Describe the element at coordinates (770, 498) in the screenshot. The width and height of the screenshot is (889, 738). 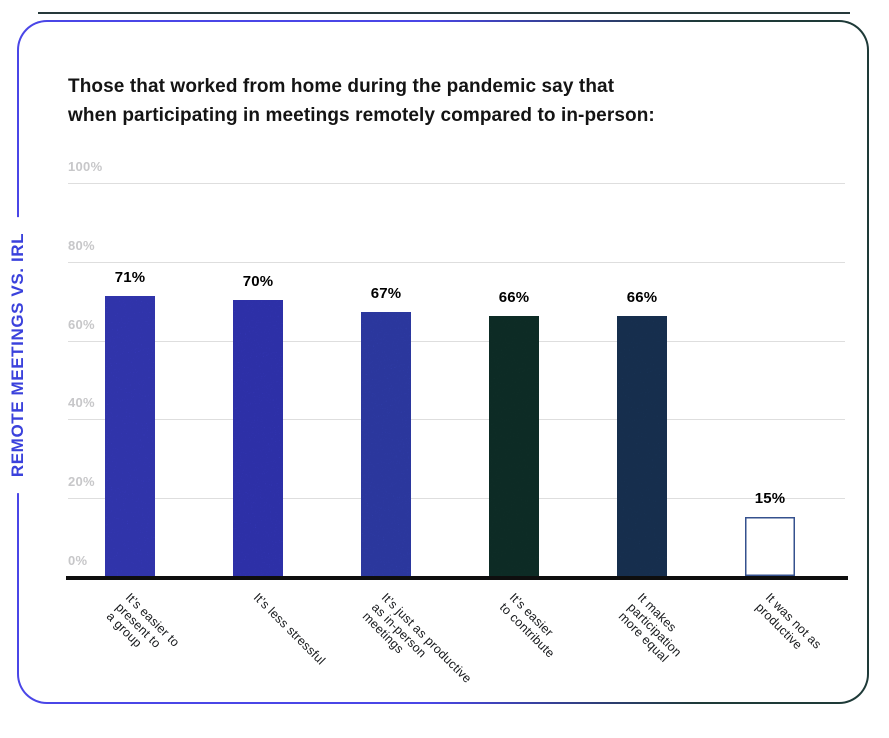
I see `bar-value-label-6: 15%` at that location.